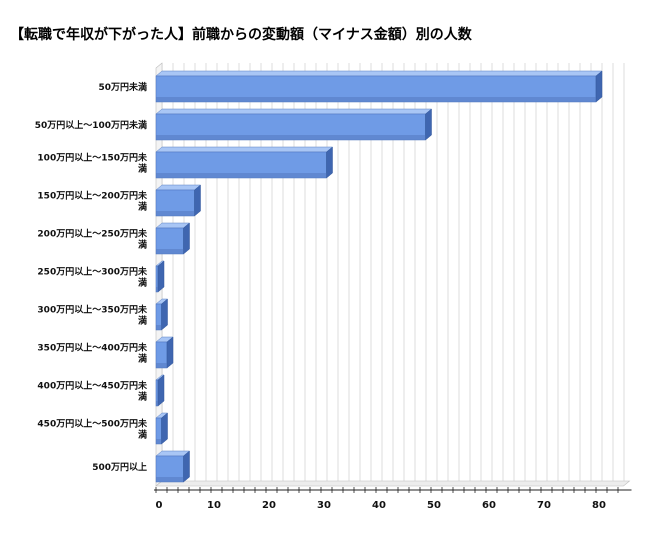 Image resolution: width=650 pixels, height=538 pixels. Describe the element at coordinates (379, 505) in the screenshot. I see `x-tick-label: 40` at that location.